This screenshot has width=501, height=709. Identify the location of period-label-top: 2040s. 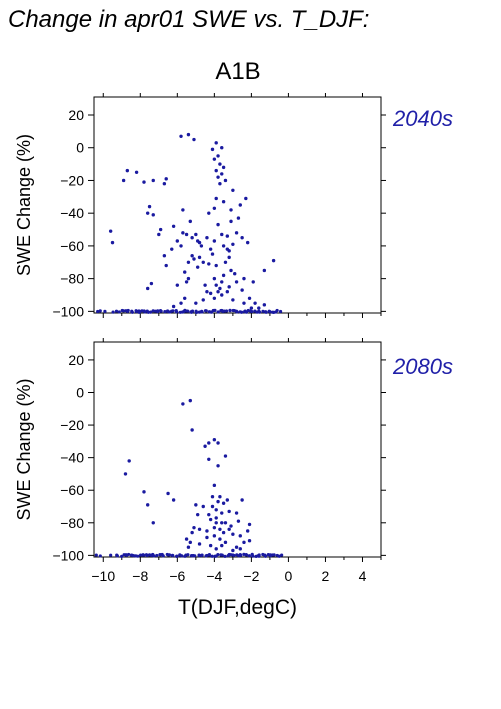
(423, 118).